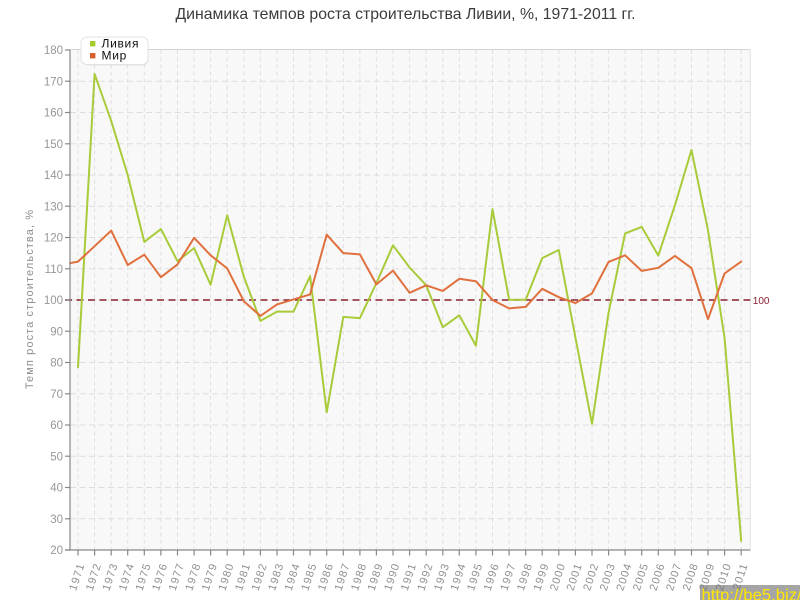  Describe the element at coordinates (56, 457) in the screenshot. I see `svg-text: 50` at that location.